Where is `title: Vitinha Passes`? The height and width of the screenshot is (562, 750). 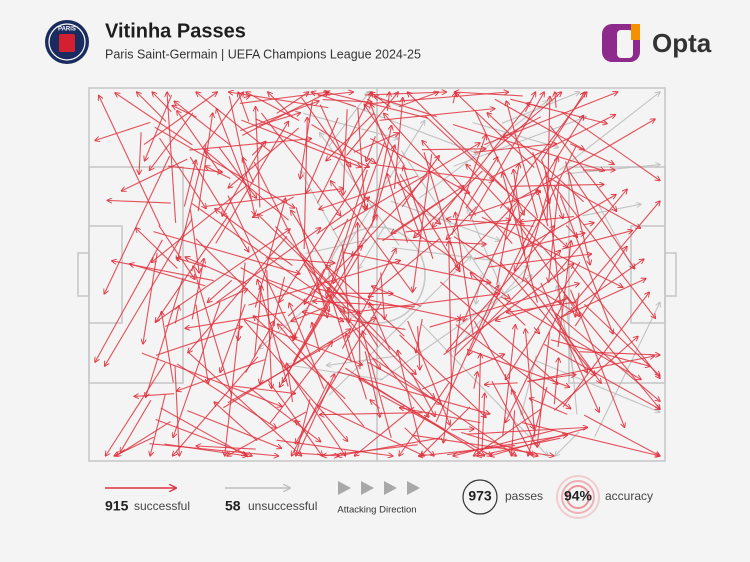 title: Vitinha Passes is located at coordinates (175, 31).